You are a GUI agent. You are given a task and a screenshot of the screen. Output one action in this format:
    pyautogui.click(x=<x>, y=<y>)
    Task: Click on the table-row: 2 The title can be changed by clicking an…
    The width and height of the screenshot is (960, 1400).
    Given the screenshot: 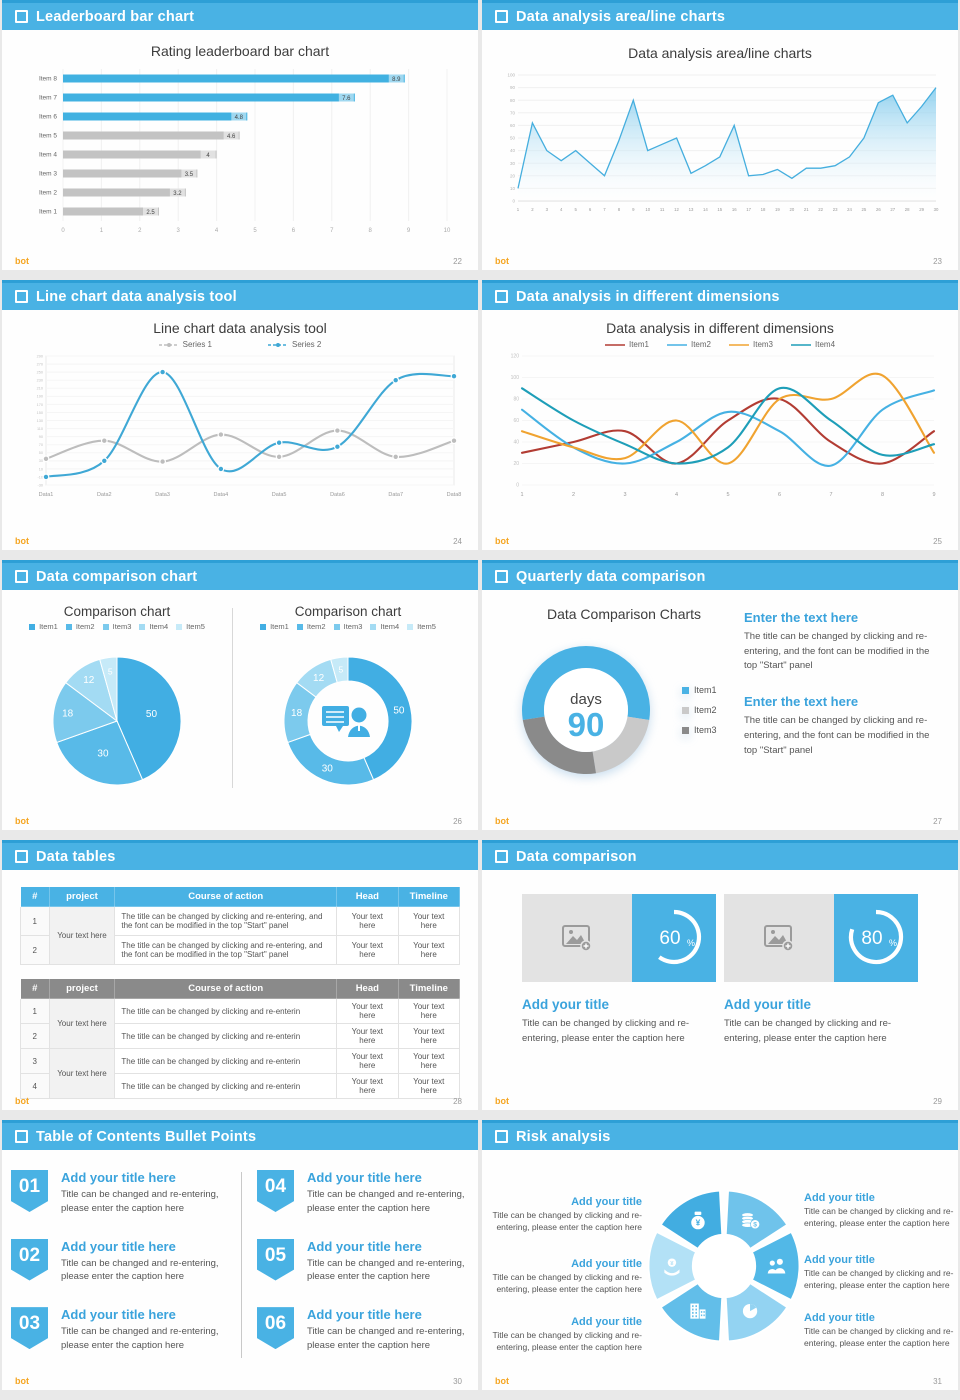 What is the action you would take?
    pyautogui.click(x=240, y=1036)
    